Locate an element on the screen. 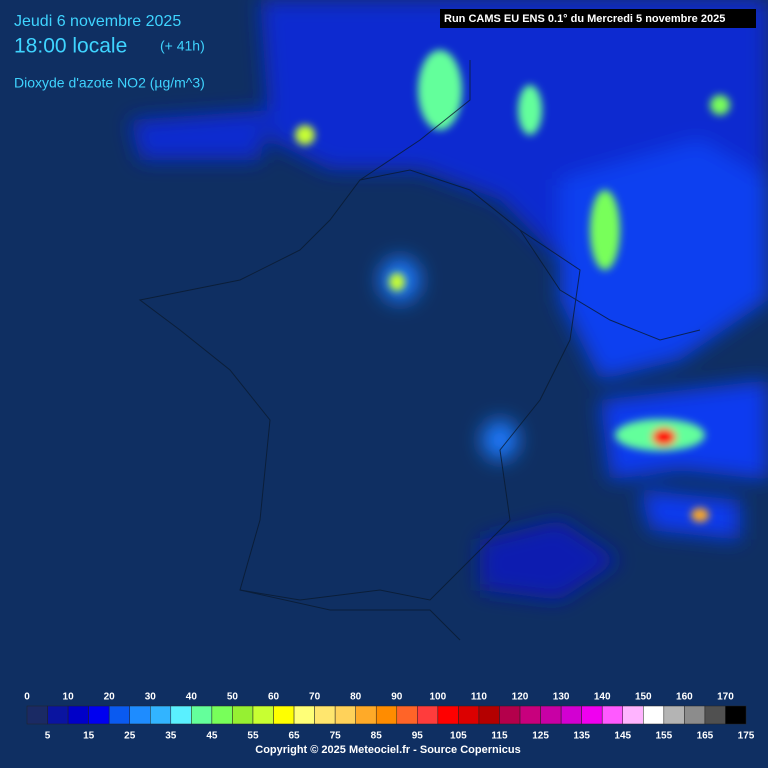 This screenshot has width=768, height=768. legend-label: 125 is located at coordinates (540, 736).